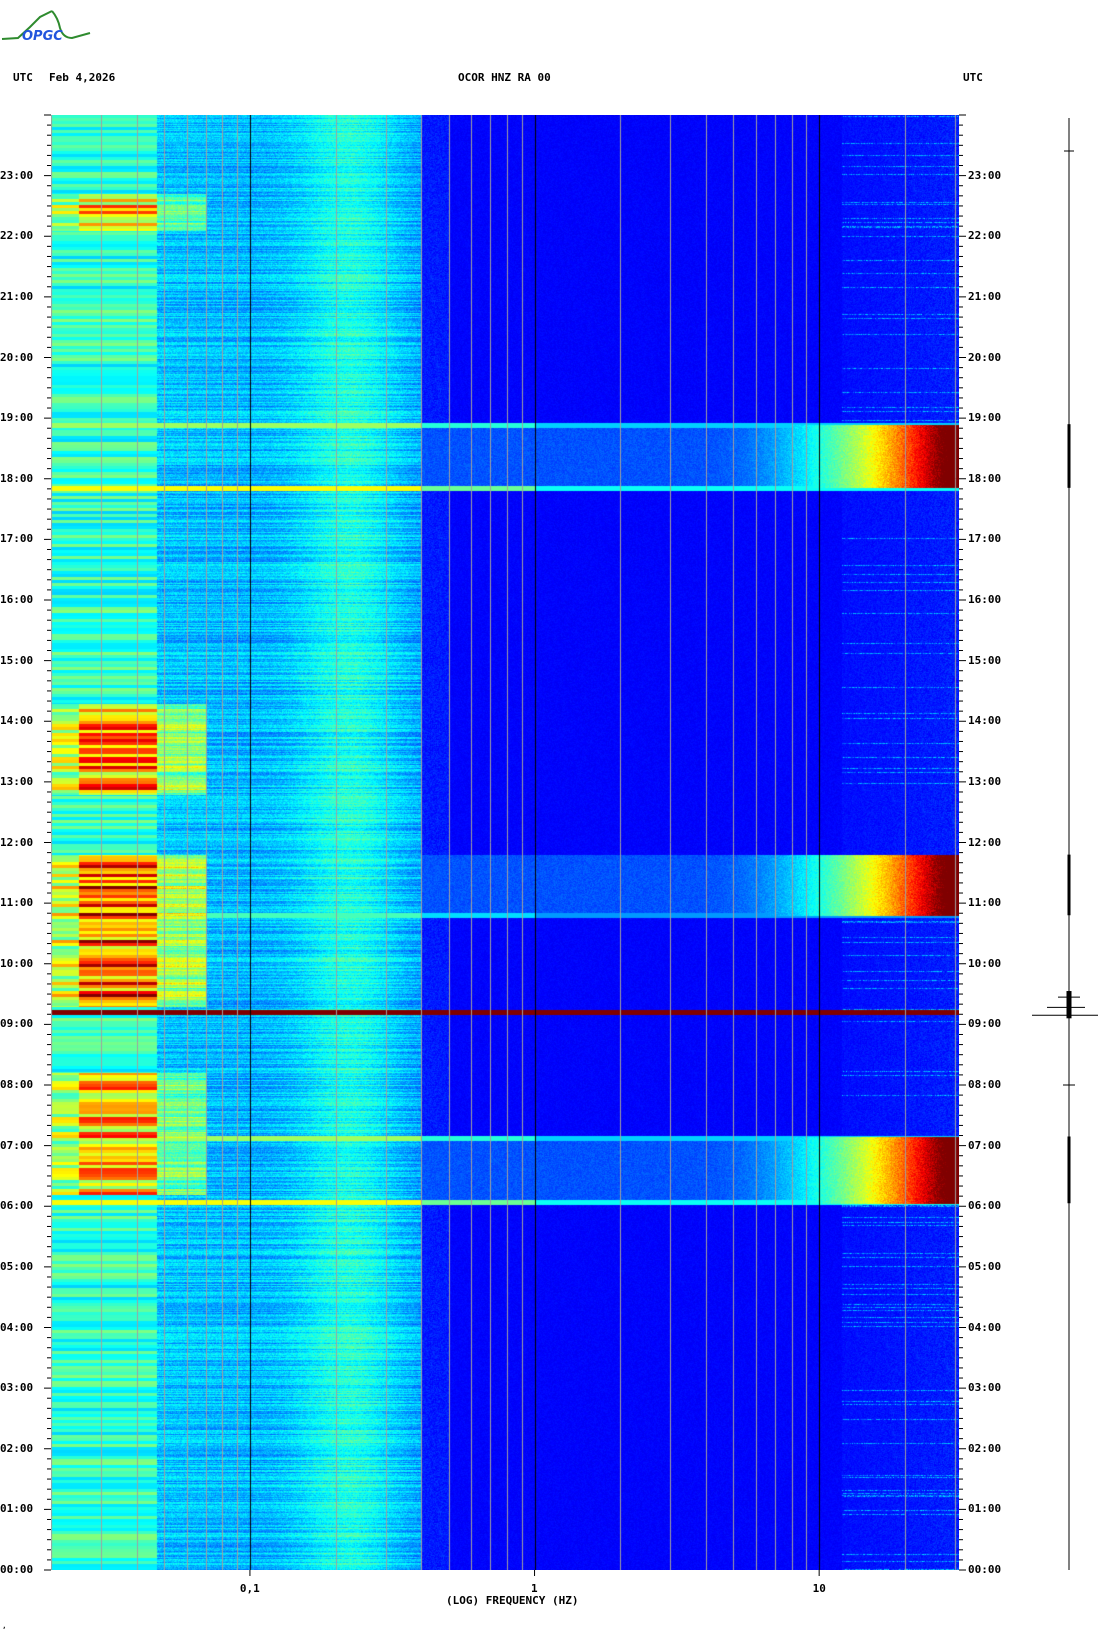 This screenshot has height=1634, width=1102. Describe the element at coordinates (985, 478) in the screenshot. I see `y-tick-label-right: 18:00` at that location.